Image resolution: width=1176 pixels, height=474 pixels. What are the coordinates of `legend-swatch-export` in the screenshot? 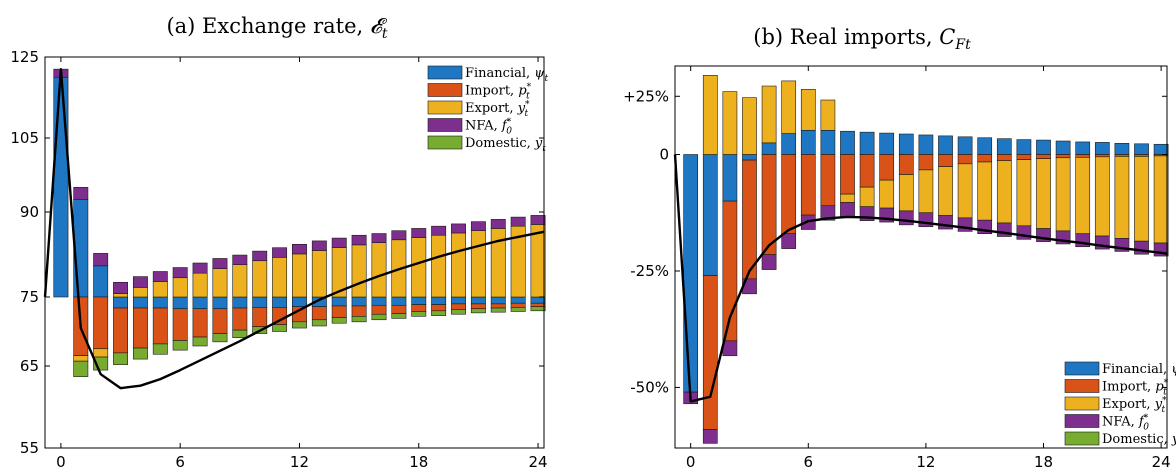 It's located at (1082, 403).